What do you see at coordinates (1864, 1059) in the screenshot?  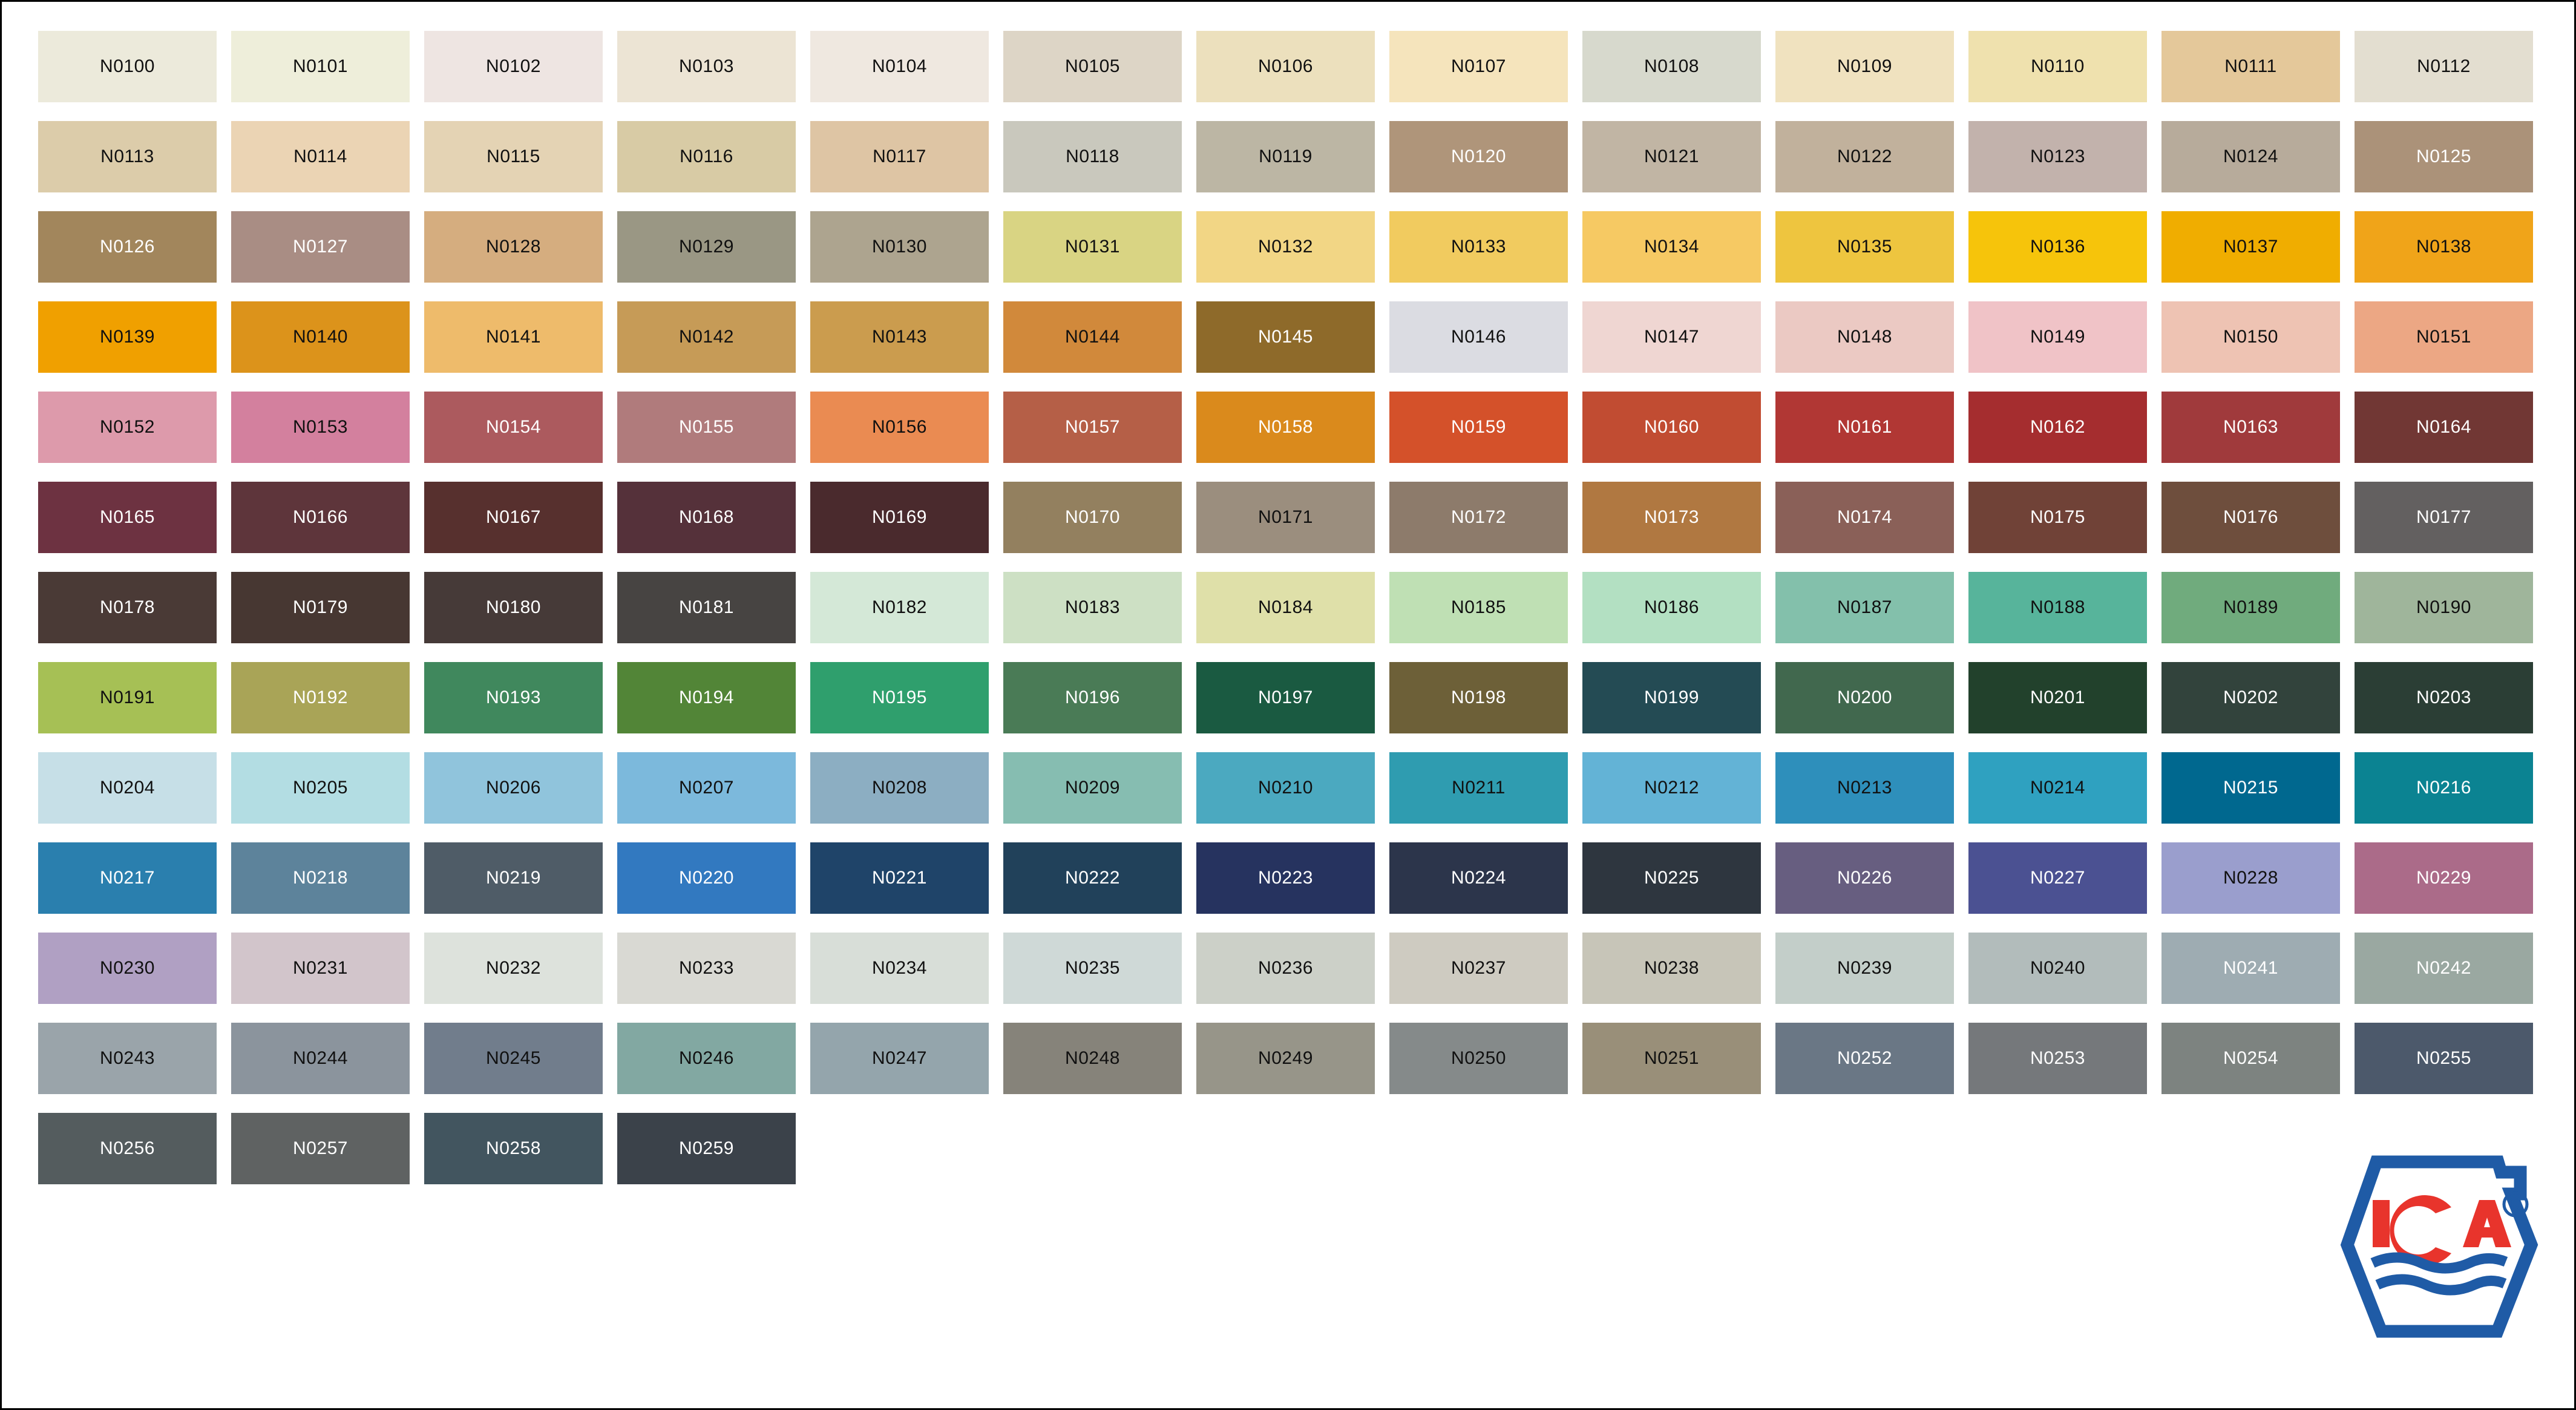 I see `colour-swatch: N0252` at bounding box center [1864, 1059].